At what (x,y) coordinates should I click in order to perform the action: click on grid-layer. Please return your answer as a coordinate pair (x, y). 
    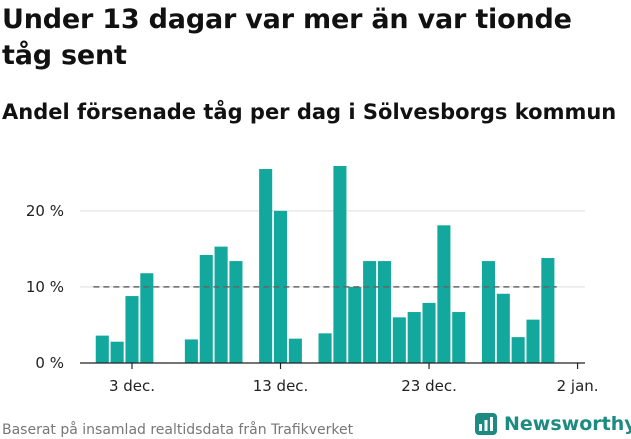
    Looking at the image, I should click on (332, 249).